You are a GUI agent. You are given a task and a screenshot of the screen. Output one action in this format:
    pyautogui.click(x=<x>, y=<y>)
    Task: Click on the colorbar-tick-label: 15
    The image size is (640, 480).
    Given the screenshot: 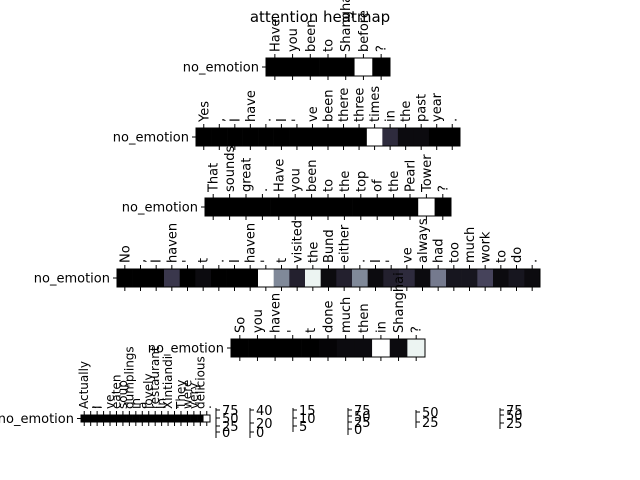 What is the action you would take?
    pyautogui.click(x=307, y=411)
    